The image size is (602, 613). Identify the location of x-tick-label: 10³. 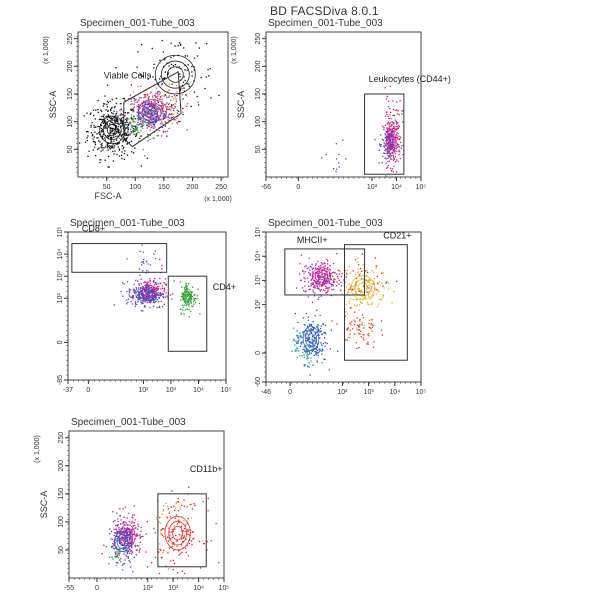
(173, 588).